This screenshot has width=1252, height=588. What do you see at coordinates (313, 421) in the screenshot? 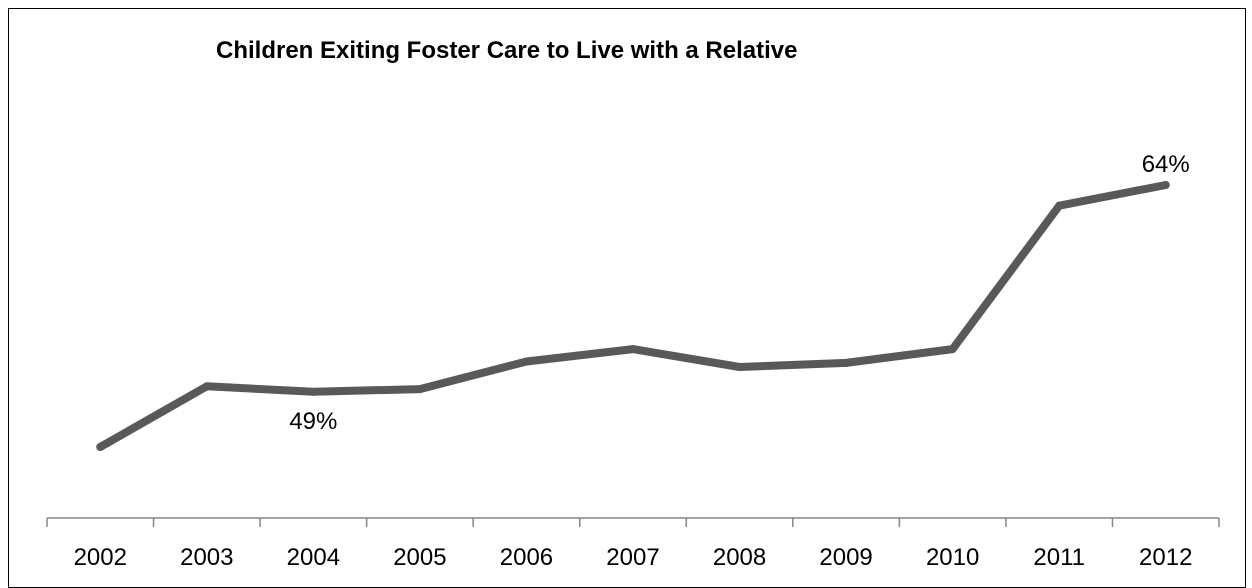
I see `data-label-2004: 49%` at bounding box center [313, 421].